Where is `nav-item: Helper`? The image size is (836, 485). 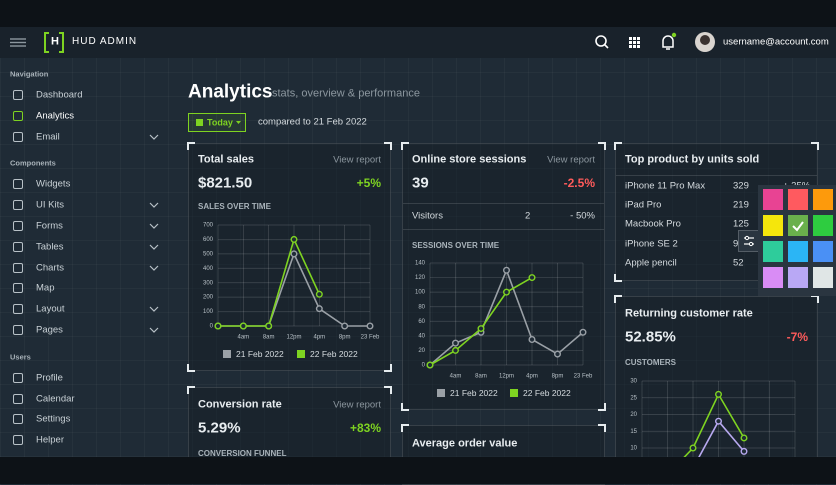
nav-item: Helper is located at coordinates (50, 440).